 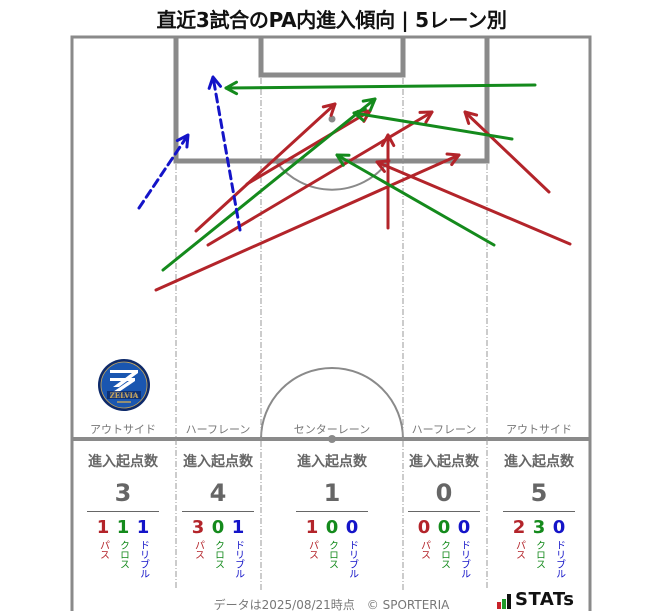 I want to click on bar-chart-icon, so click(x=504, y=601).